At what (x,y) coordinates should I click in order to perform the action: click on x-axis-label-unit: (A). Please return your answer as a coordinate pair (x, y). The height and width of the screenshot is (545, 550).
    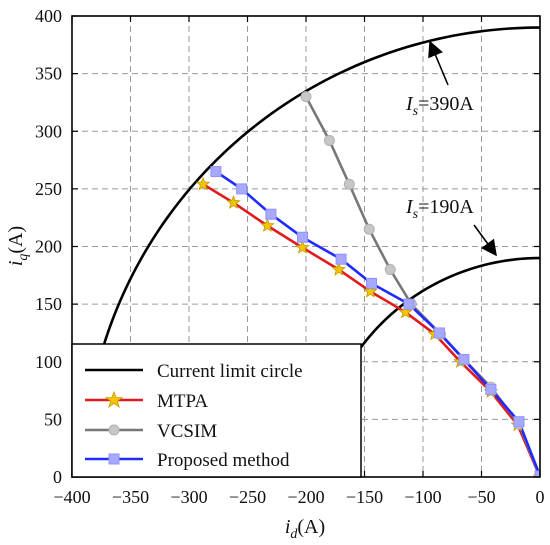
    Looking at the image, I should click on (311, 527).